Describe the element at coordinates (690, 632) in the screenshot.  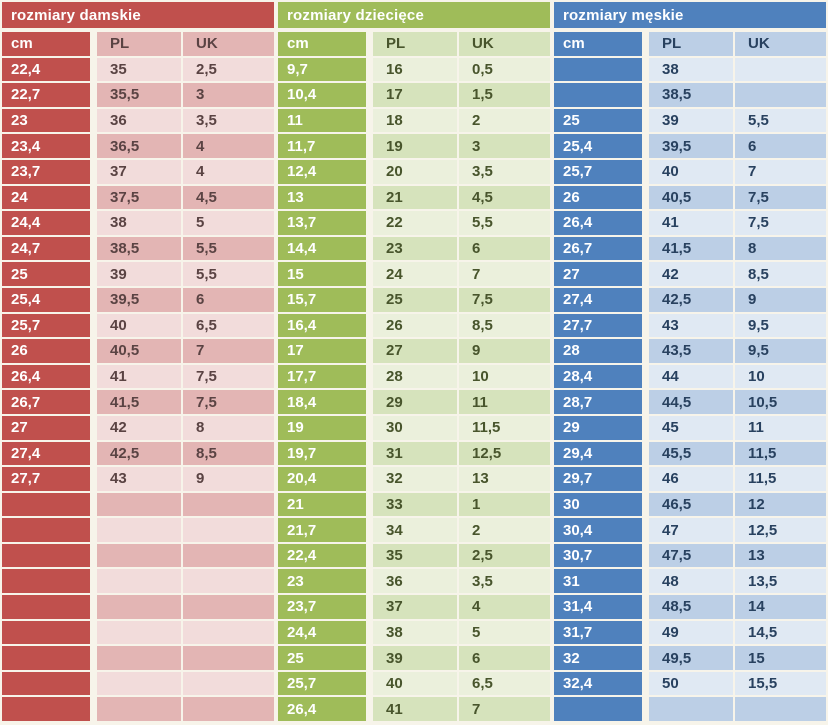
I see `table-row: 31,7 49 14,5` at that location.